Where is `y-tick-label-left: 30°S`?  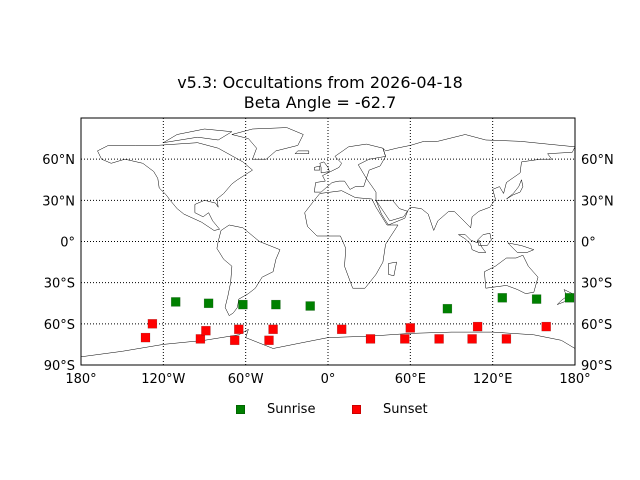
y-tick-label-left: 30°S is located at coordinates (59, 284).